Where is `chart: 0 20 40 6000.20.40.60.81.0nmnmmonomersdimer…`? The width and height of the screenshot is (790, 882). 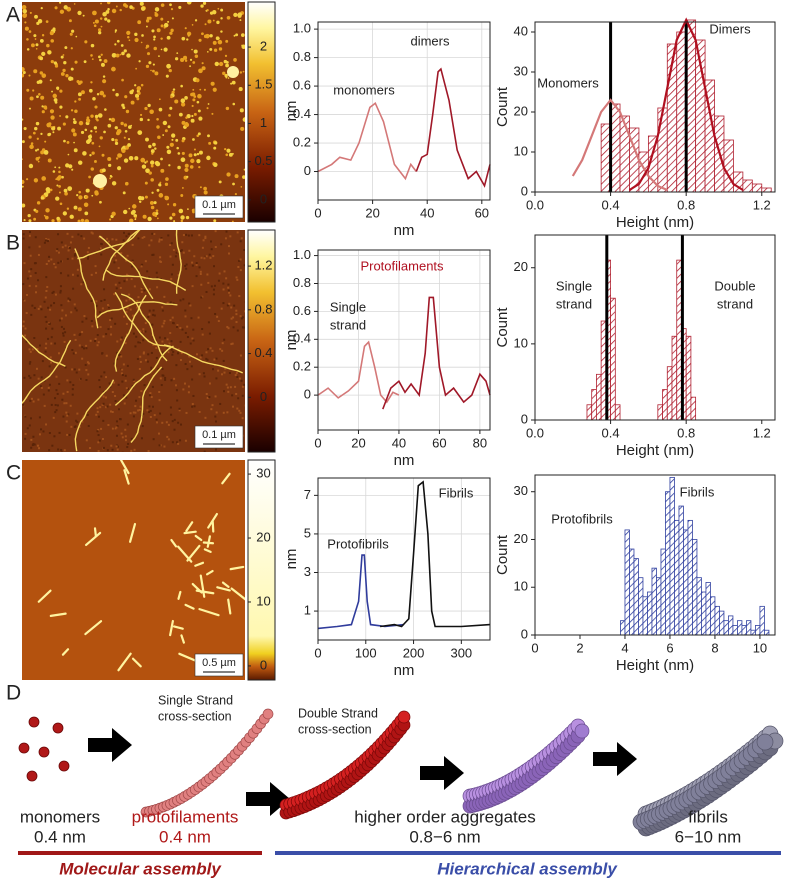
chart: 0 20 40 6000.20.40.60.81.0nmnmmonomersdimer… is located at coordinates (387, 130).